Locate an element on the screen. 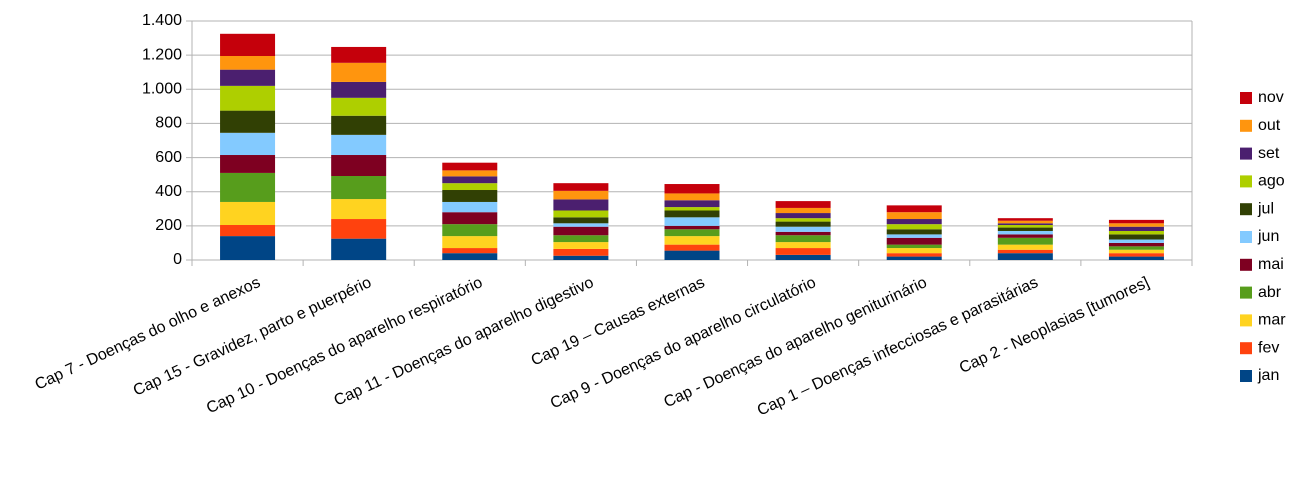 The width and height of the screenshot is (1305, 484). y-tick-label: 600 is located at coordinates (168, 157).